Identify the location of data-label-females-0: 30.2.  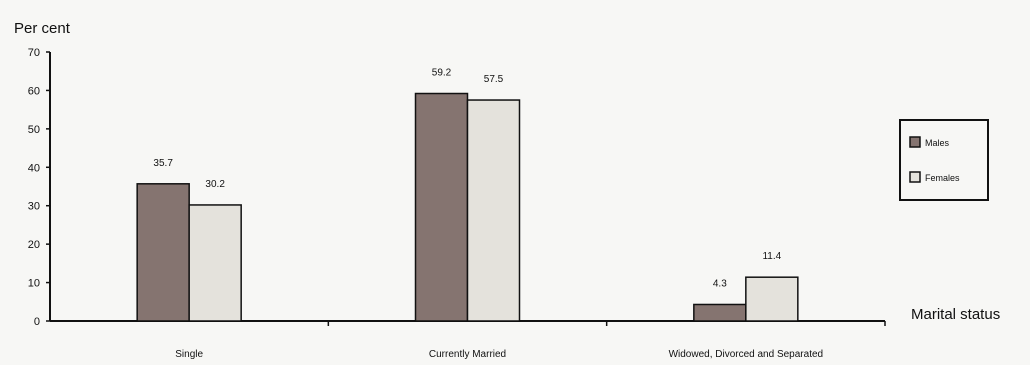
(215, 184).